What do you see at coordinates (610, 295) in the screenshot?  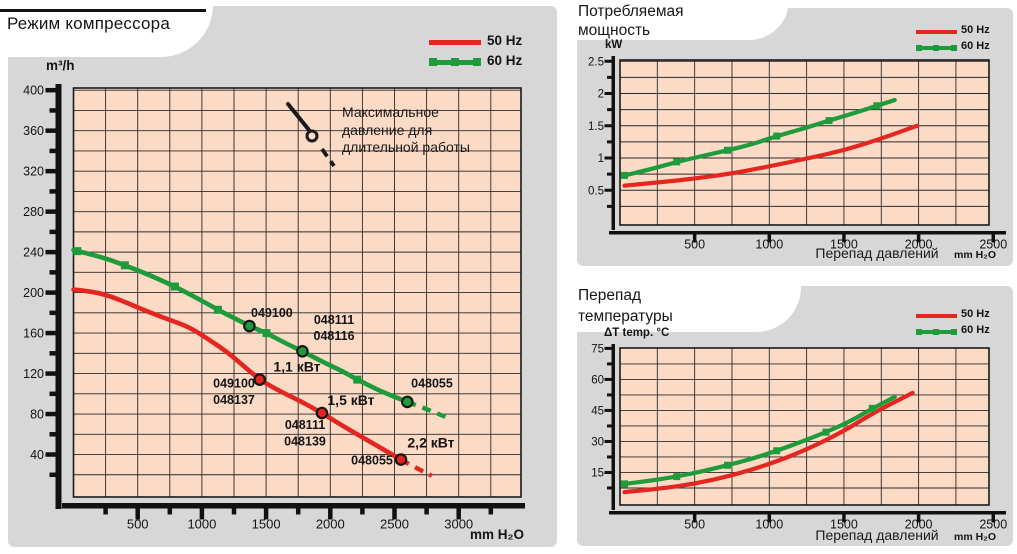 I see `chart-title-temp-line1: Перепад` at bounding box center [610, 295].